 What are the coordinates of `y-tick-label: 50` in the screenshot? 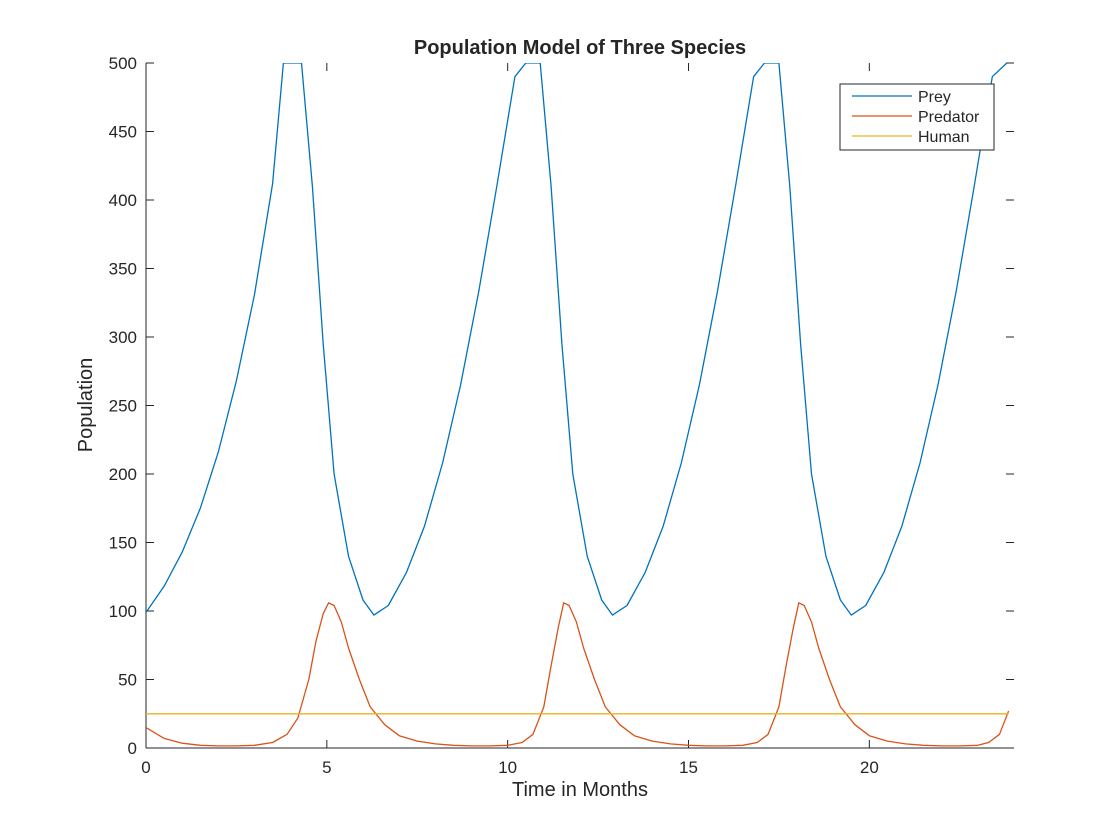 It's located at (127, 680).